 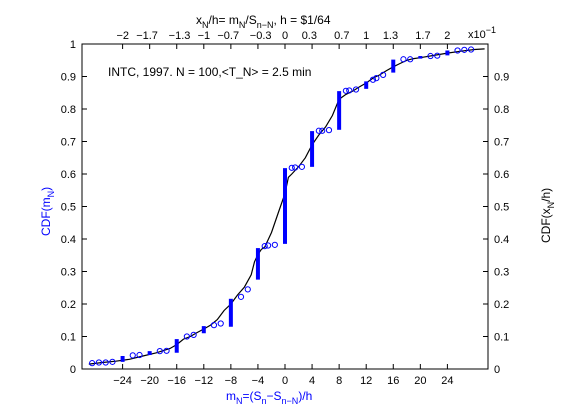 I want to click on right-tick-label: 0.1, so click(x=501, y=338).